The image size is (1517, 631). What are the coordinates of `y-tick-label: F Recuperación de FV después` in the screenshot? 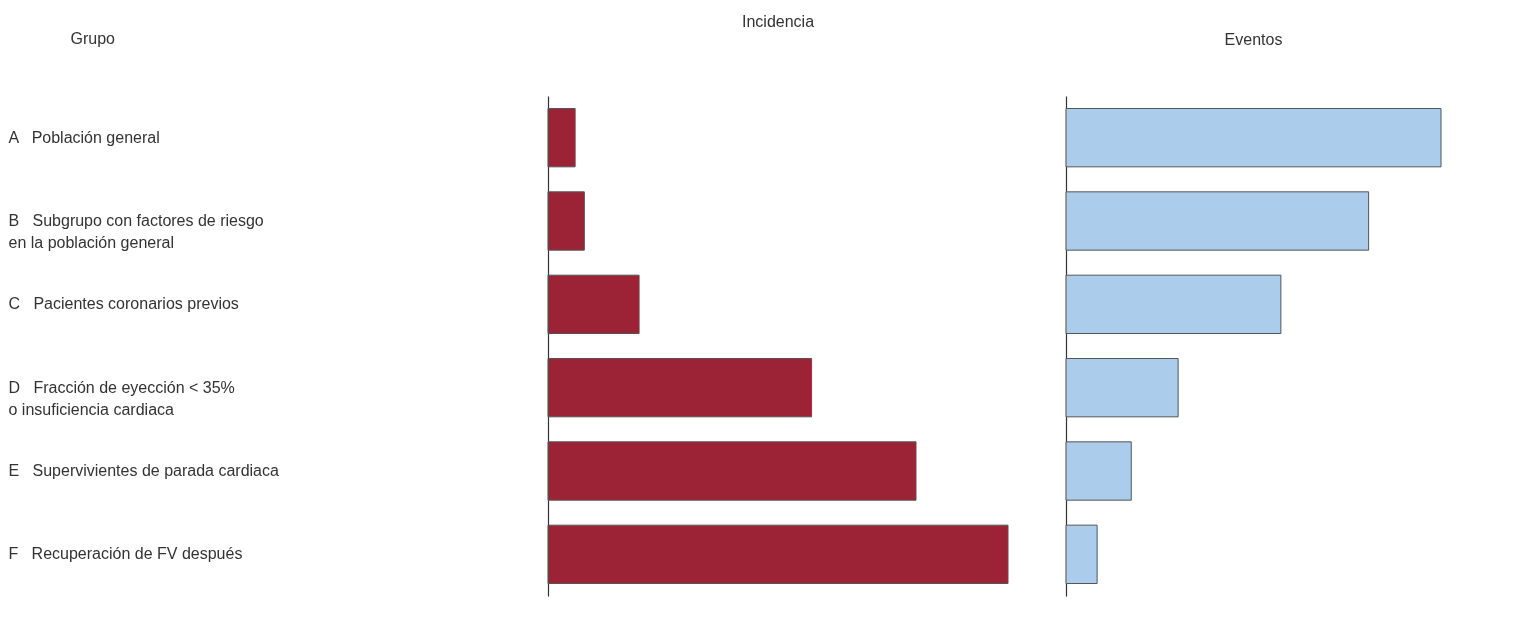 It's located at (125, 554).